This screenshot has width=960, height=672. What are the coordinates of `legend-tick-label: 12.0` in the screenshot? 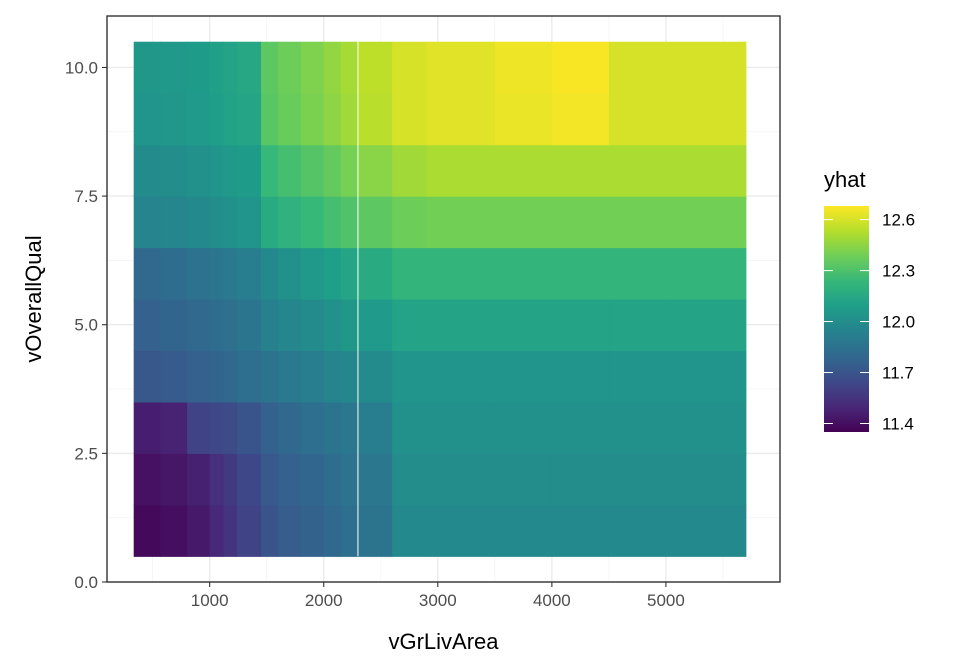 It's located at (898, 322).